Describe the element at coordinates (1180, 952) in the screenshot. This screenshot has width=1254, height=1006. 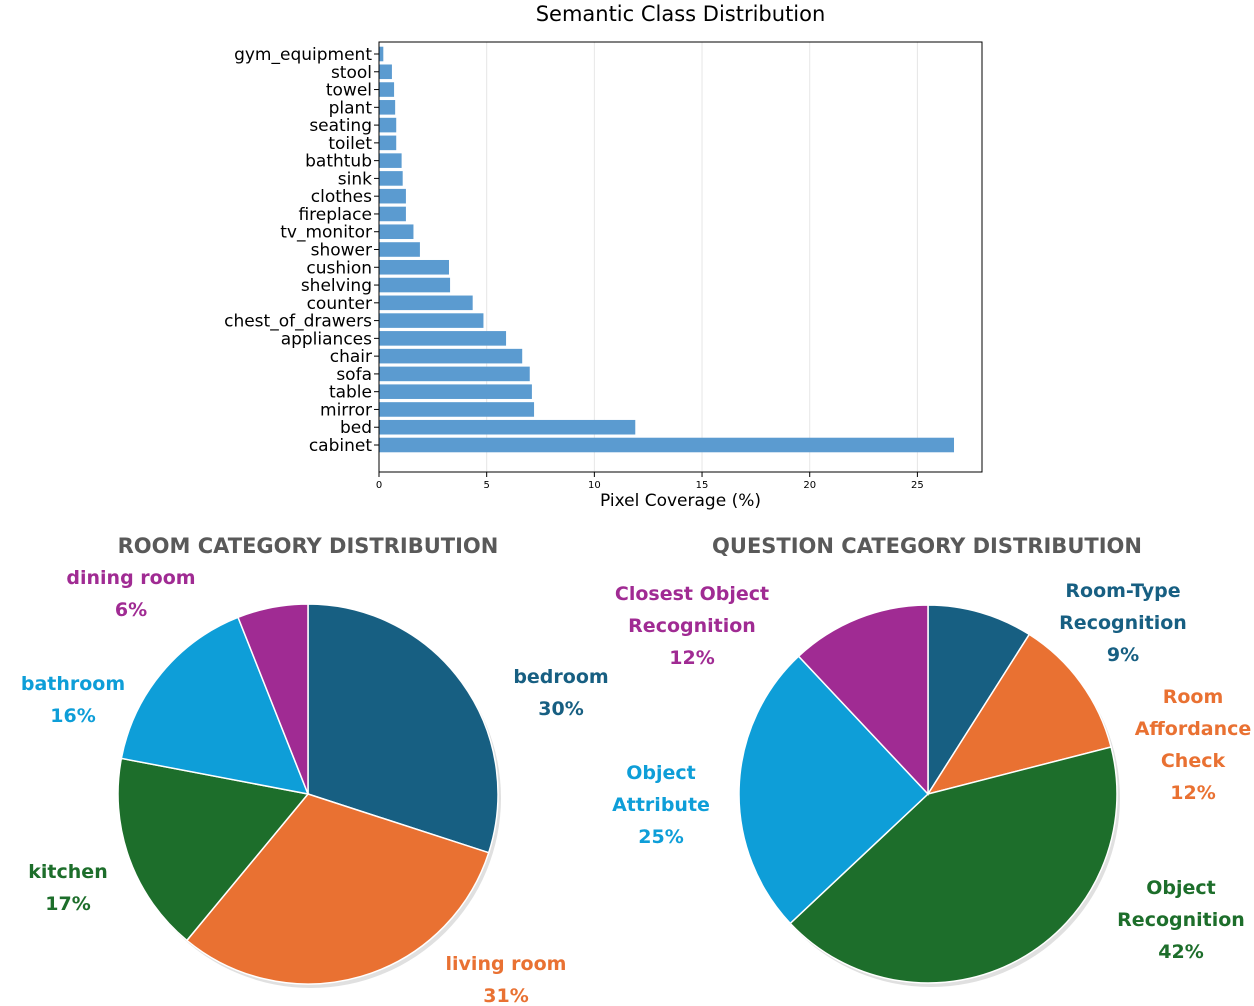
I see `pie-label: 42%` at that location.